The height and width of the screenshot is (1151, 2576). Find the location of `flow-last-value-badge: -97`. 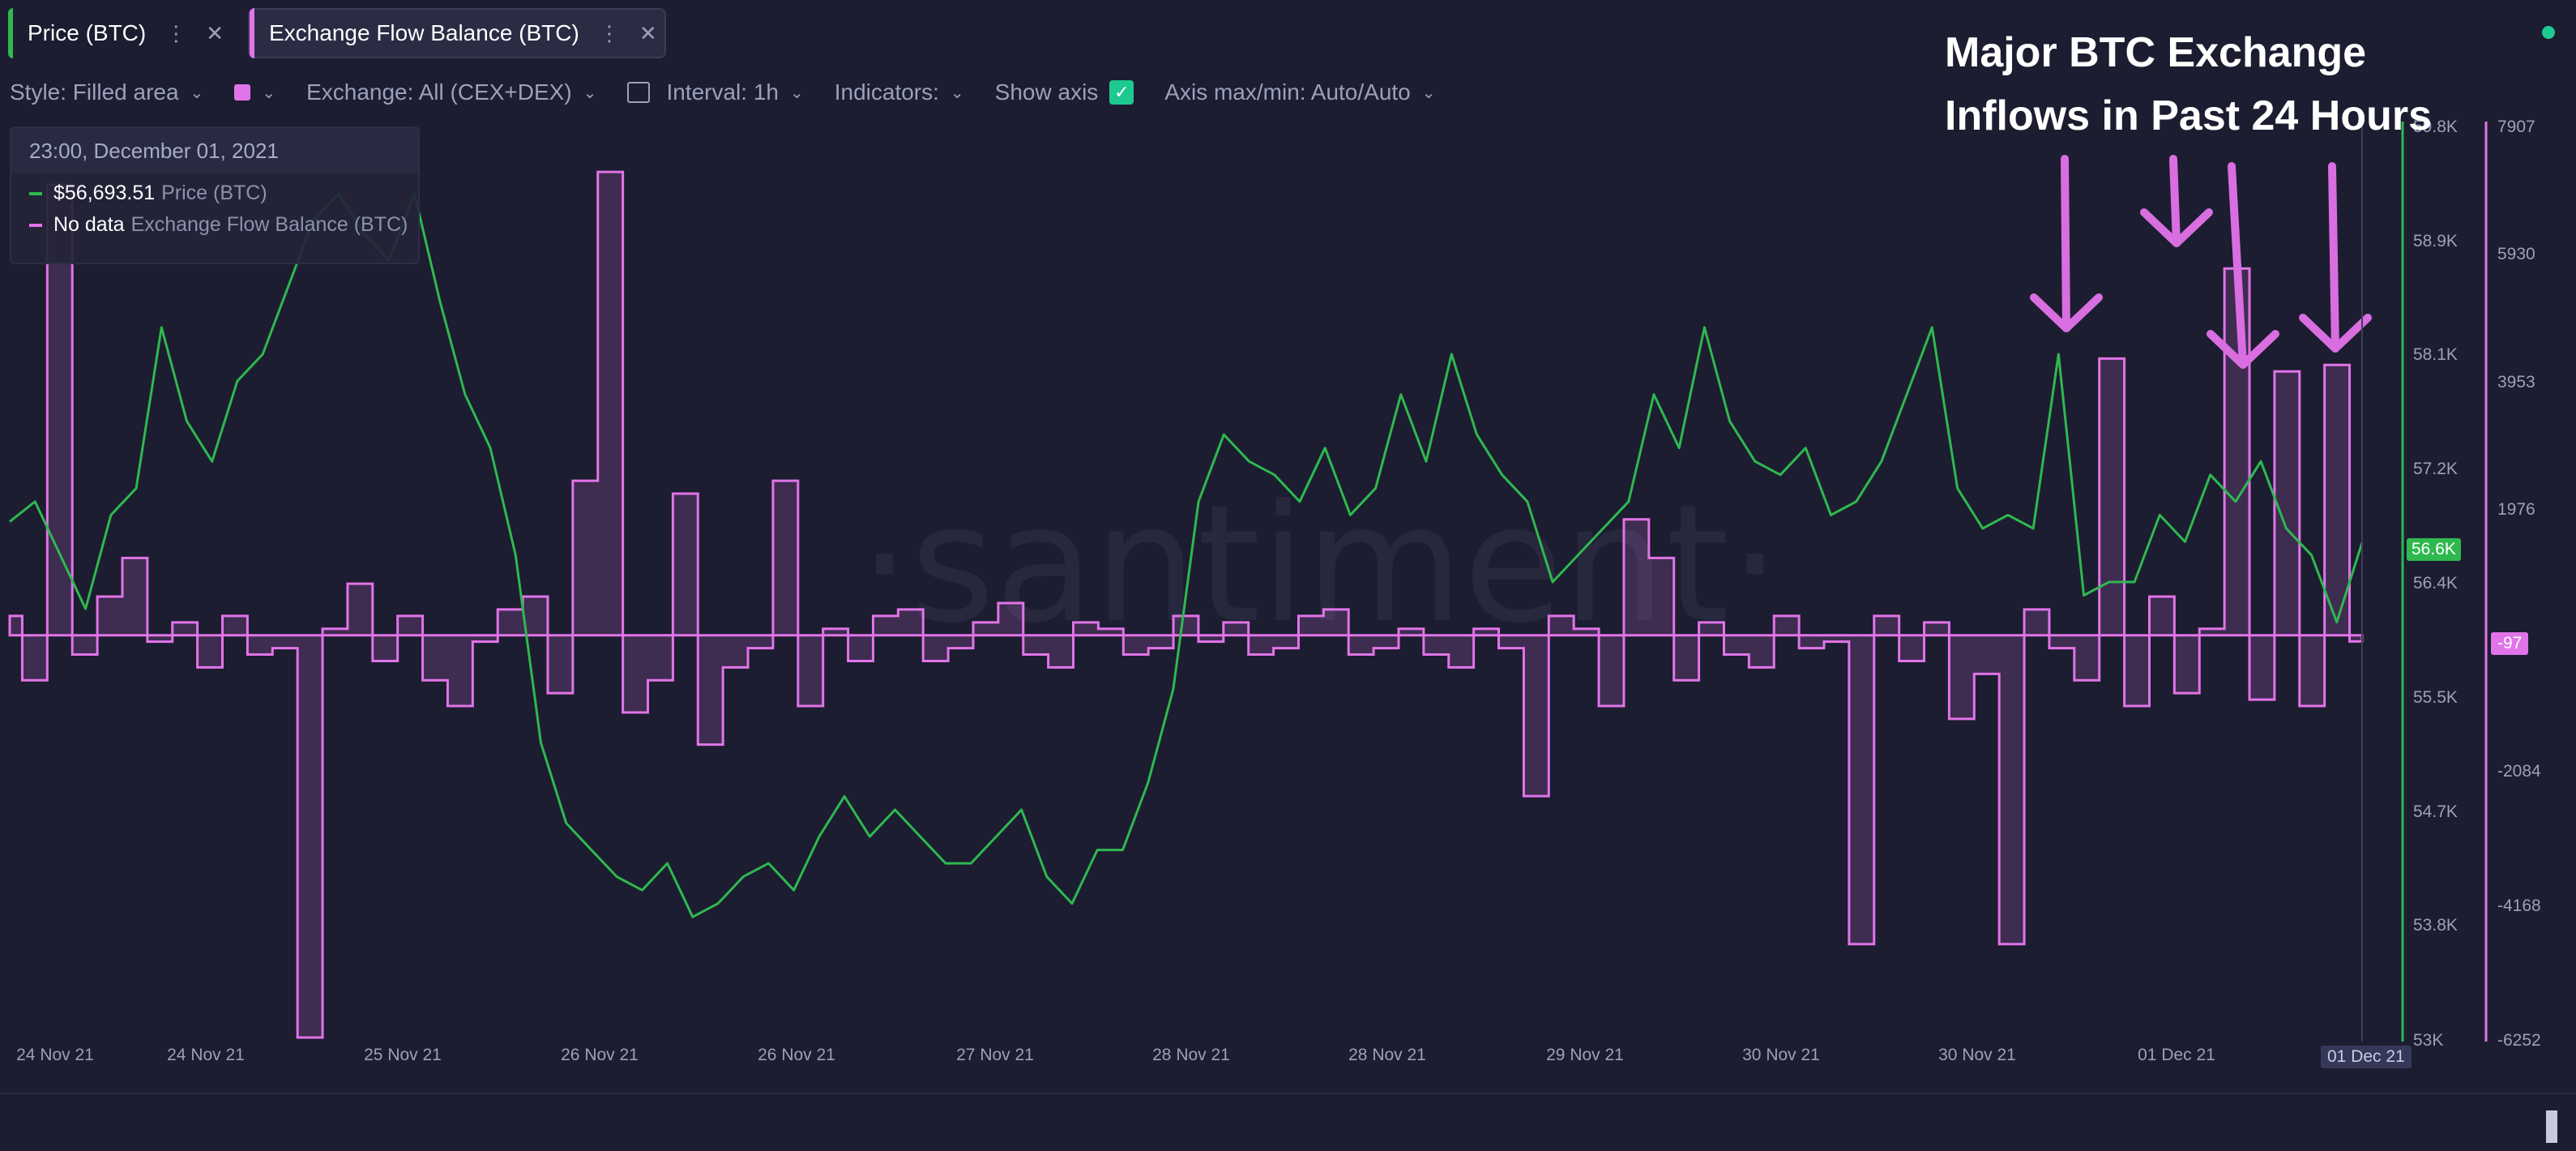

flow-last-value-badge: -97 is located at coordinates (2509, 643).